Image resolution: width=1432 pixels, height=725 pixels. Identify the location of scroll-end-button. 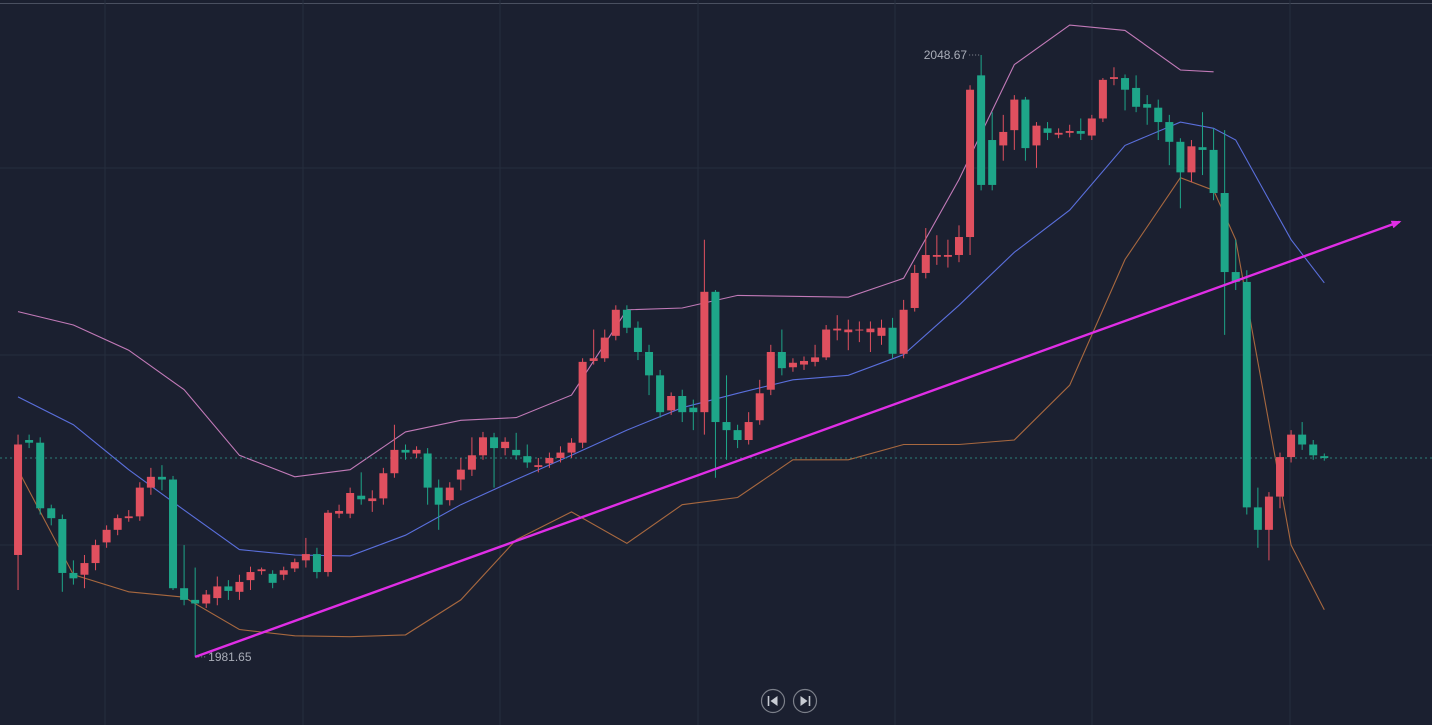
(805, 701).